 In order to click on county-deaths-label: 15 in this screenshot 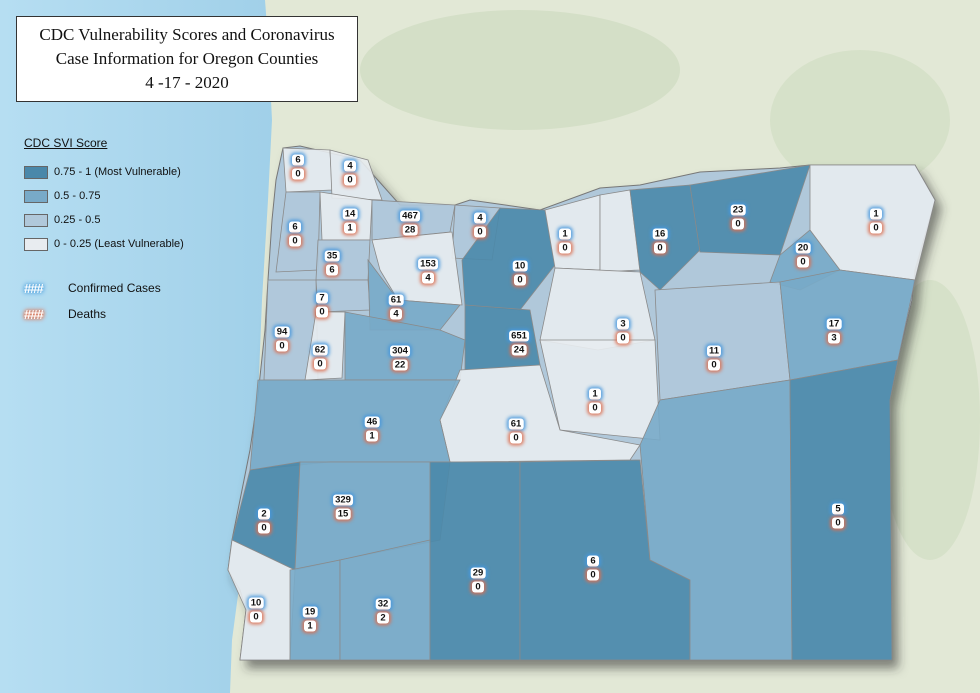, I will do `click(343, 514)`.